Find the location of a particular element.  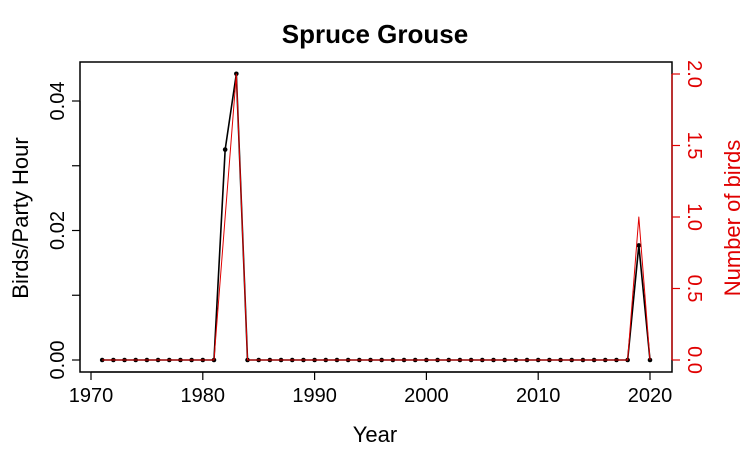

right-tick-label: 0.0 is located at coordinates (694, 360).